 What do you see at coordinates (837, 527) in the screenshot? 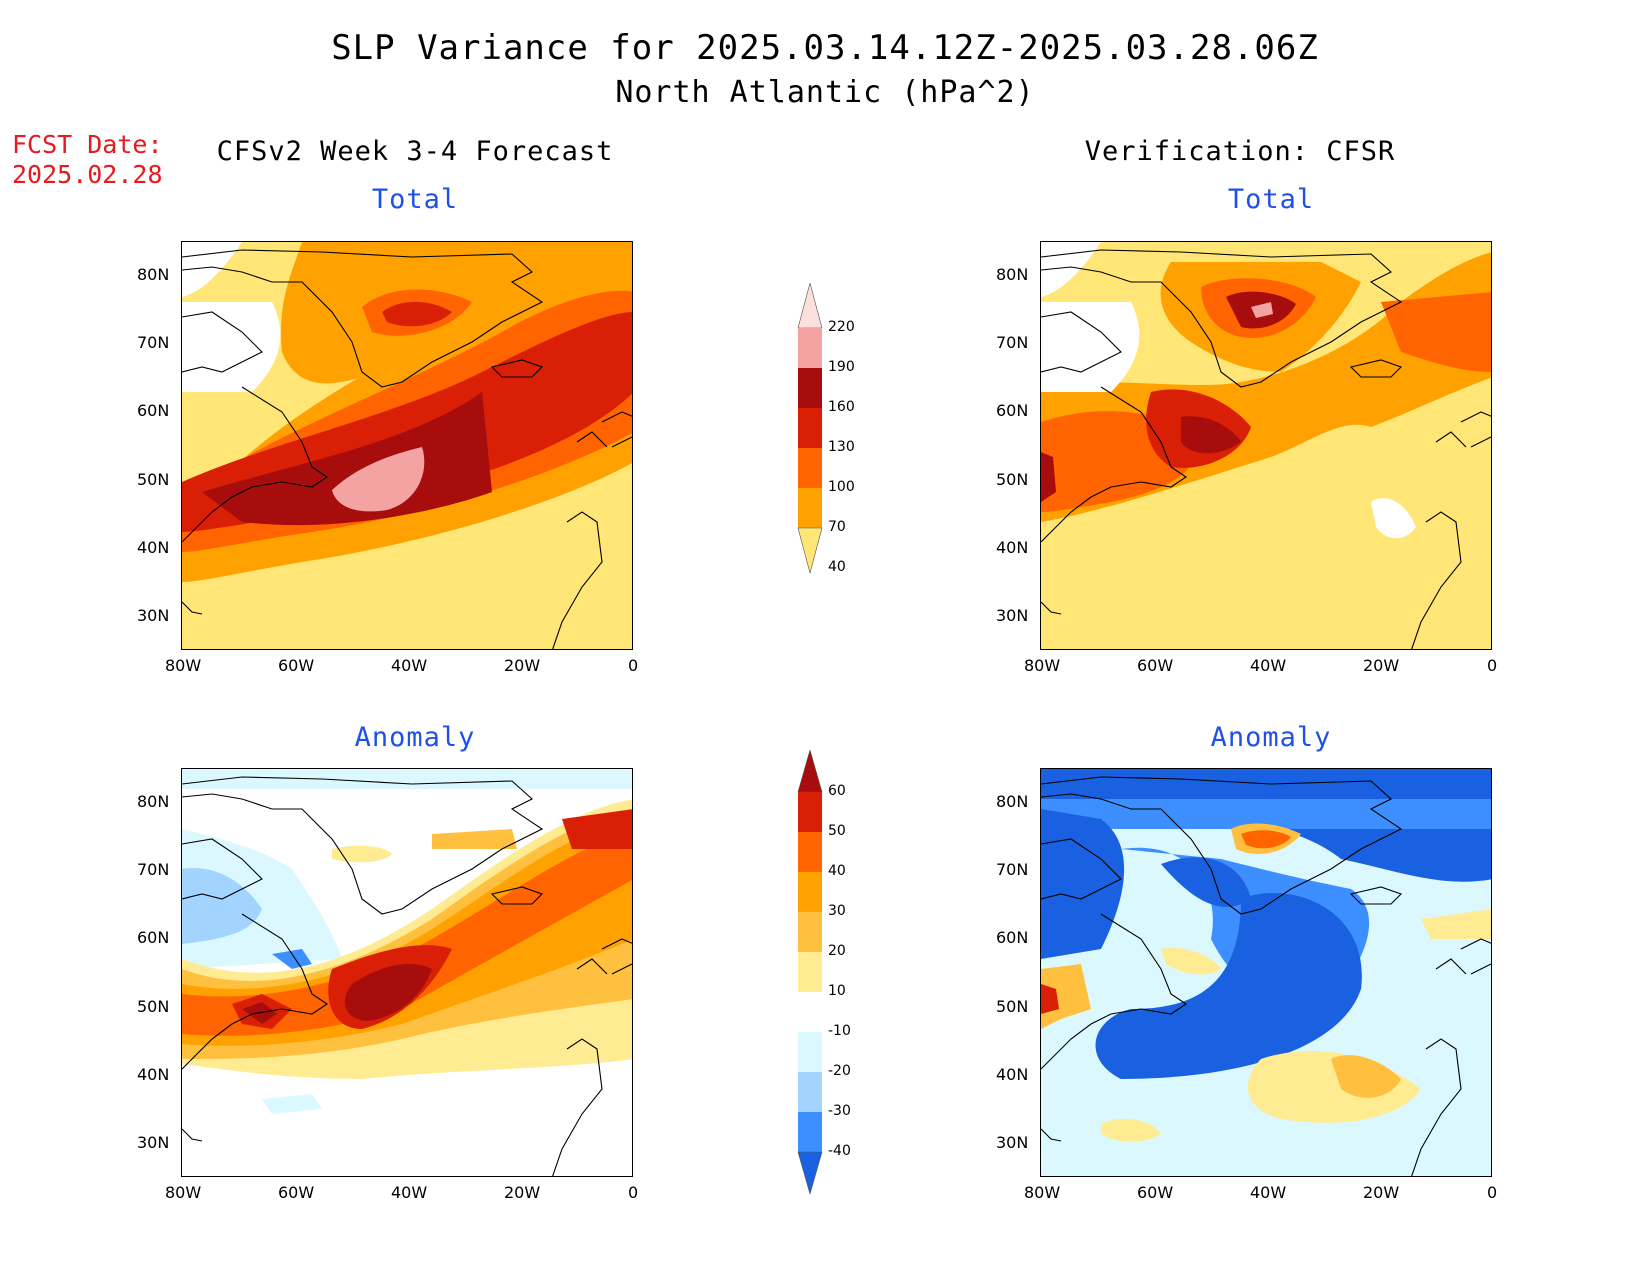
I see `colorbar-level-label: 70` at bounding box center [837, 527].